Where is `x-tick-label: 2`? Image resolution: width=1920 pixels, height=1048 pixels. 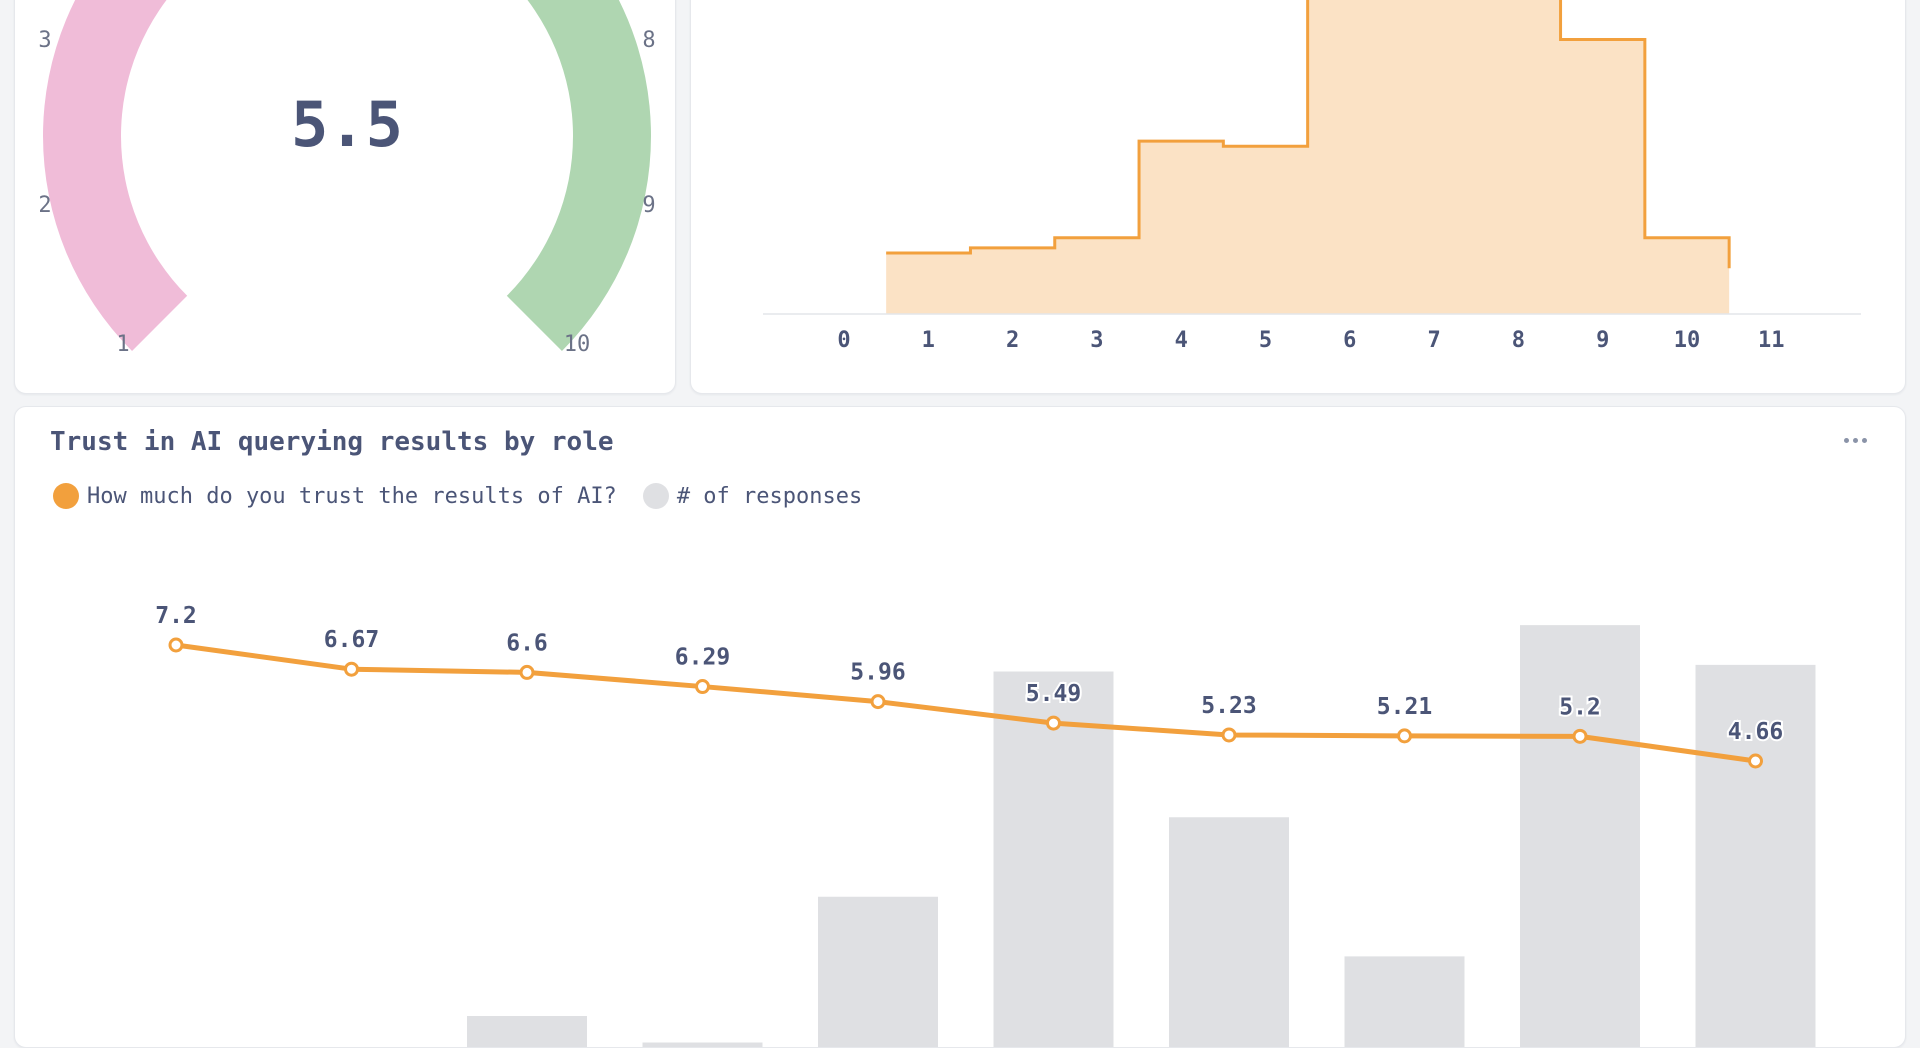 x-tick-label: 2 is located at coordinates (1012, 340).